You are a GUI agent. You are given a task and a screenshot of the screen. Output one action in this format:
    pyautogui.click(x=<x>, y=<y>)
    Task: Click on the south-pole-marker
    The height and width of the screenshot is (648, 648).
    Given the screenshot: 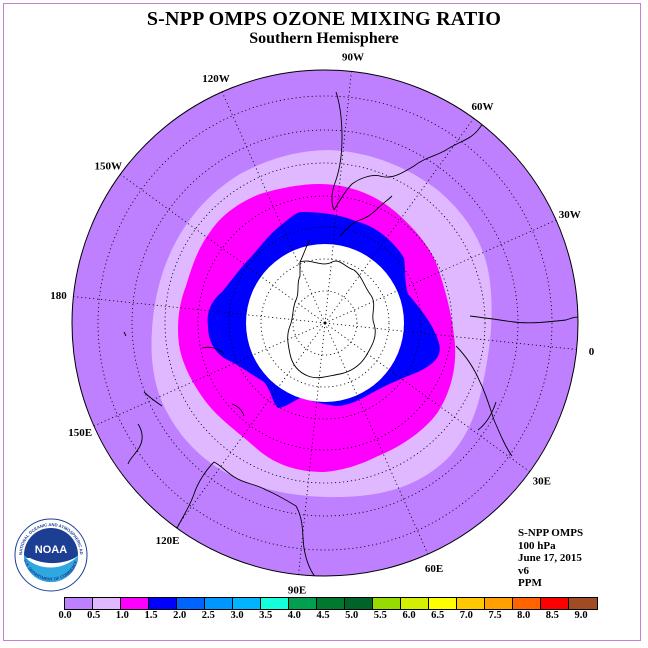 What is the action you would take?
    pyautogui.click(x=325, y=323)
    